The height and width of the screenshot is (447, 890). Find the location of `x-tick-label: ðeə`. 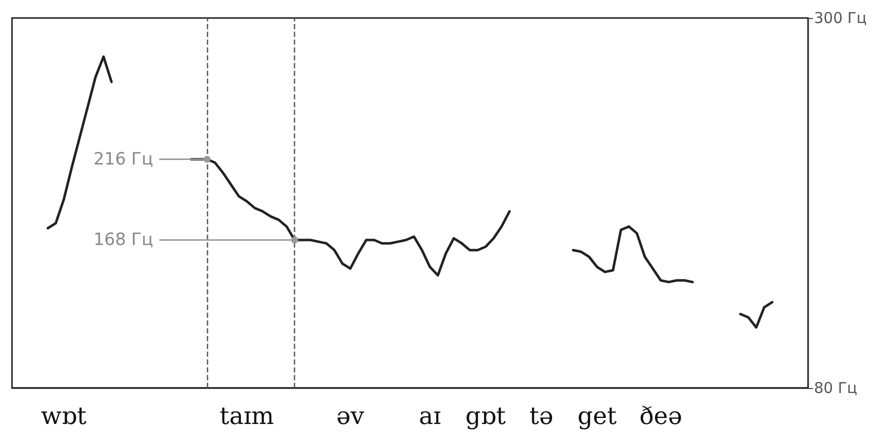

x-tick-label: ðeə is located at coordinates (660, 416).